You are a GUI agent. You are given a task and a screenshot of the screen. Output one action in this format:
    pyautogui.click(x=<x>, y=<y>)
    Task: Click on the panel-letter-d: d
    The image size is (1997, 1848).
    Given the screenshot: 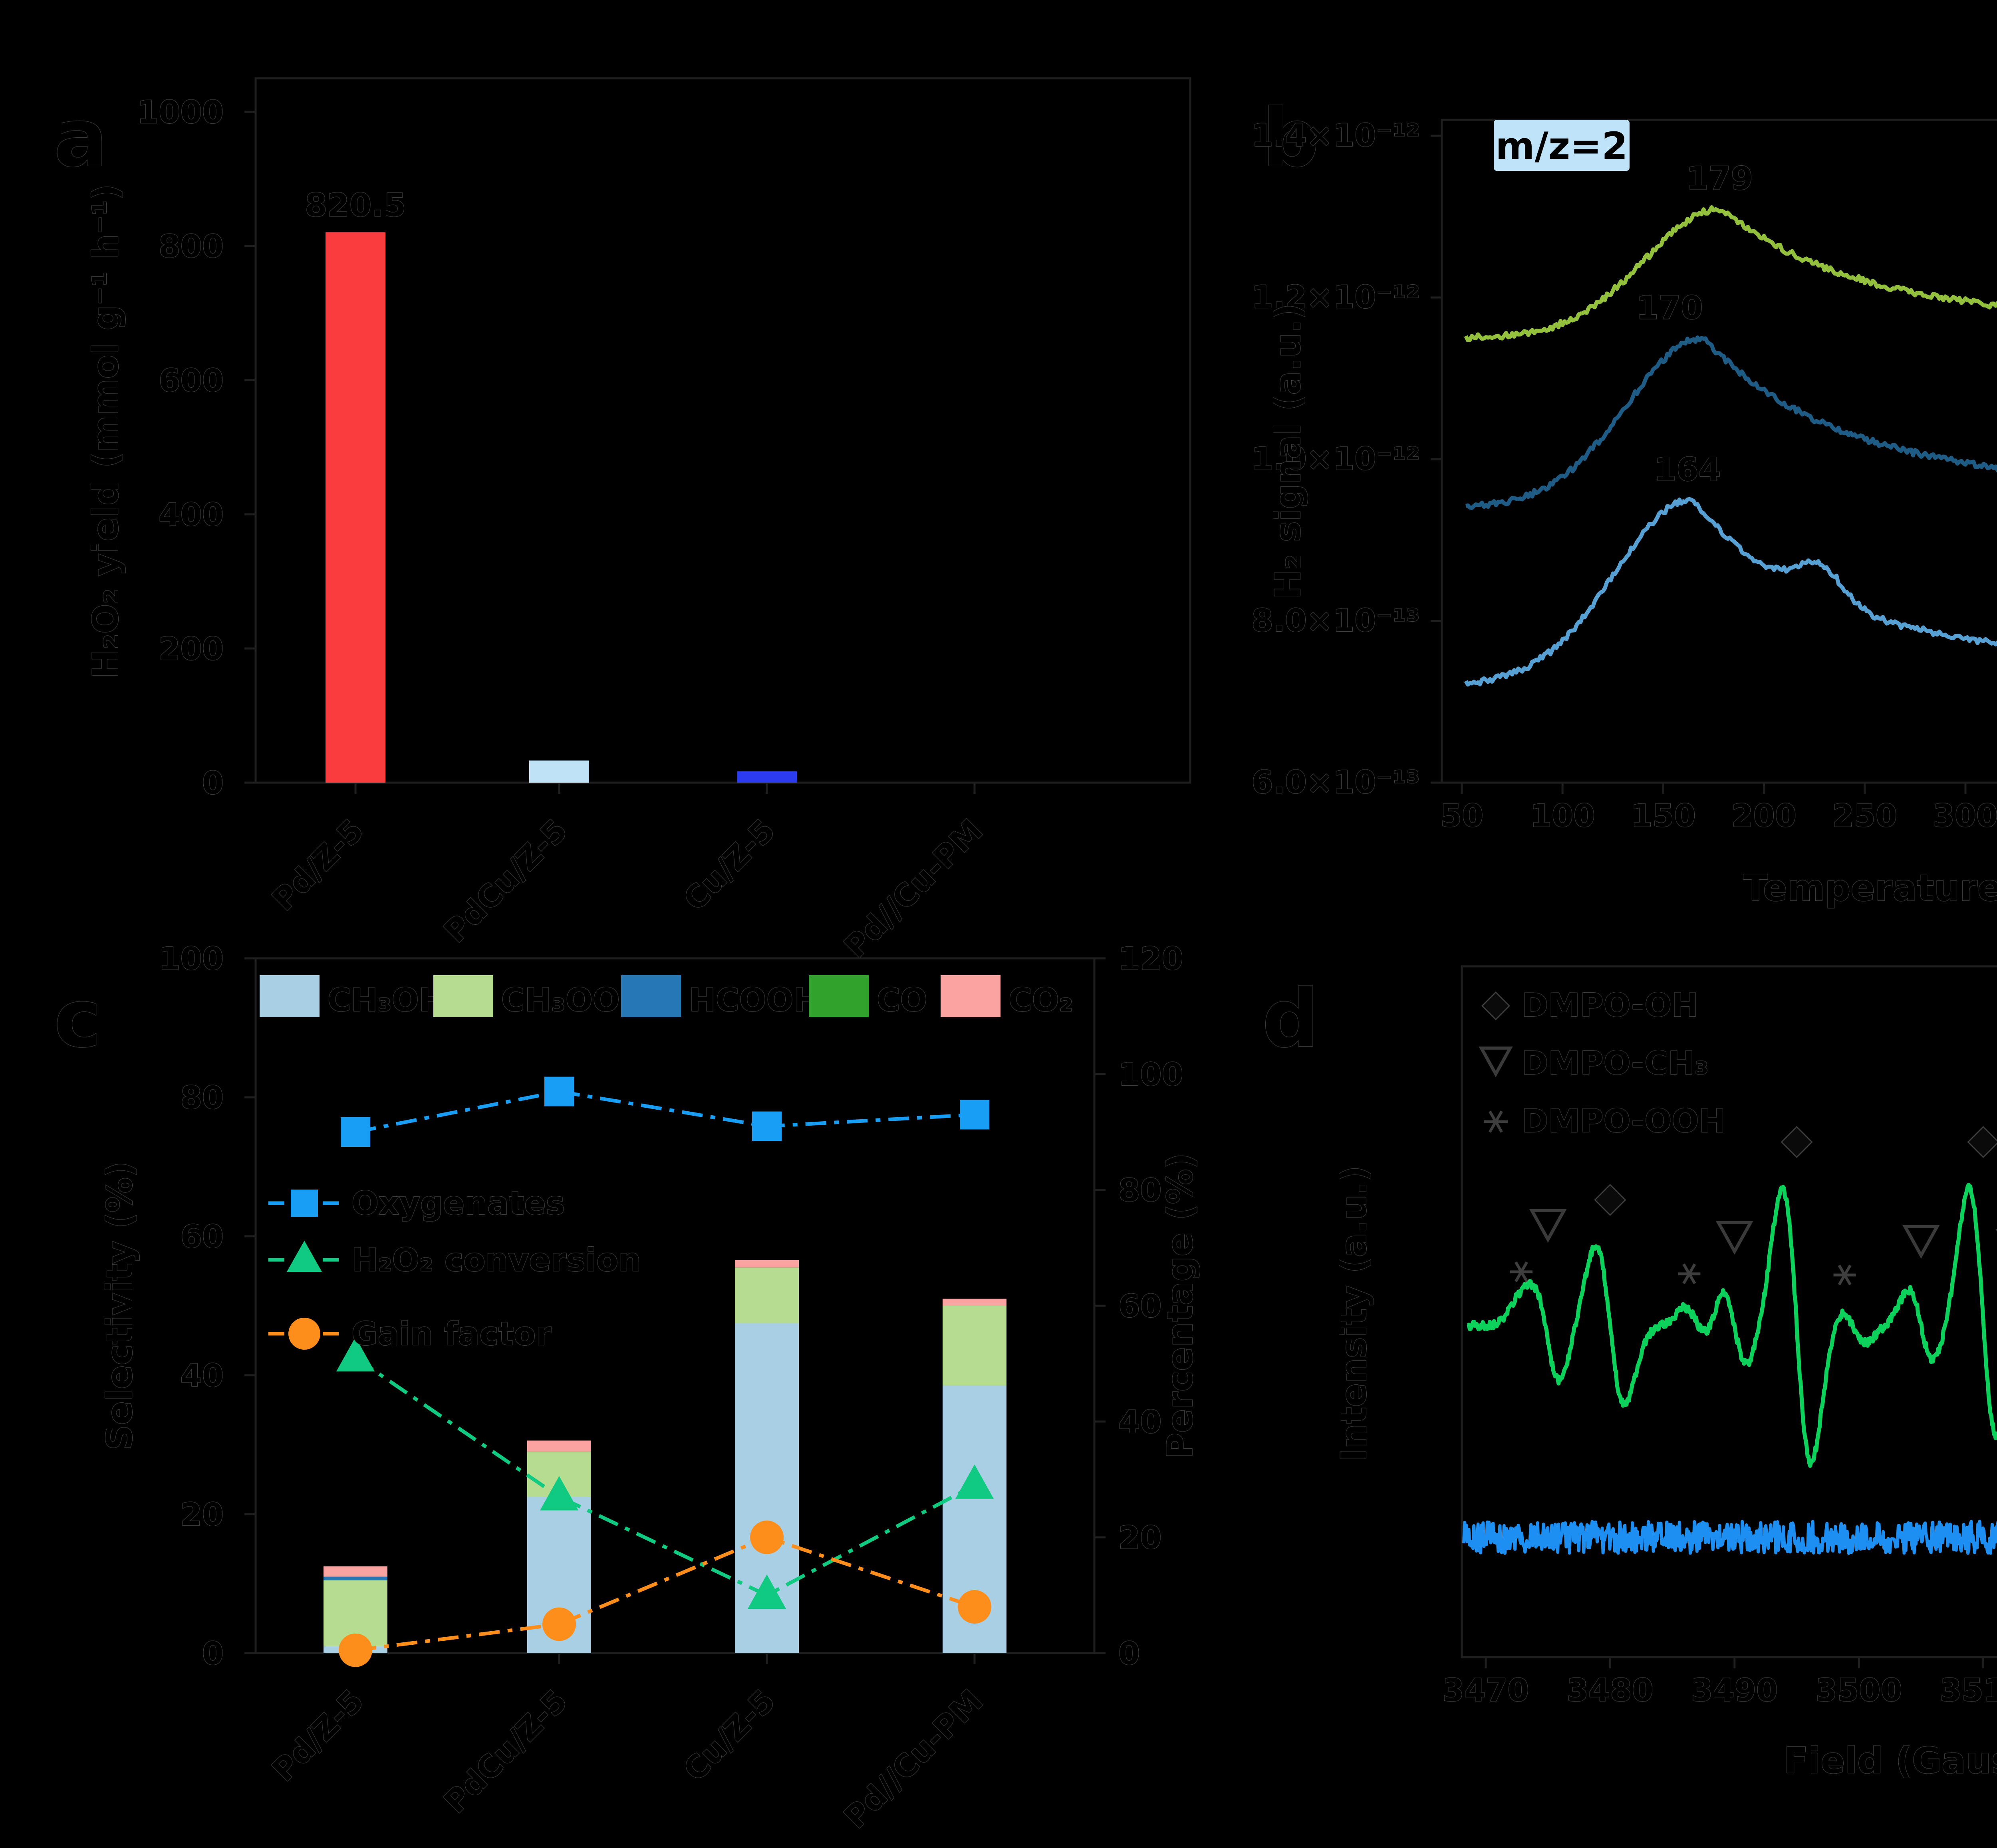 What is the action you would take?
    pyautogui.click(x=1290, y=1018)
    